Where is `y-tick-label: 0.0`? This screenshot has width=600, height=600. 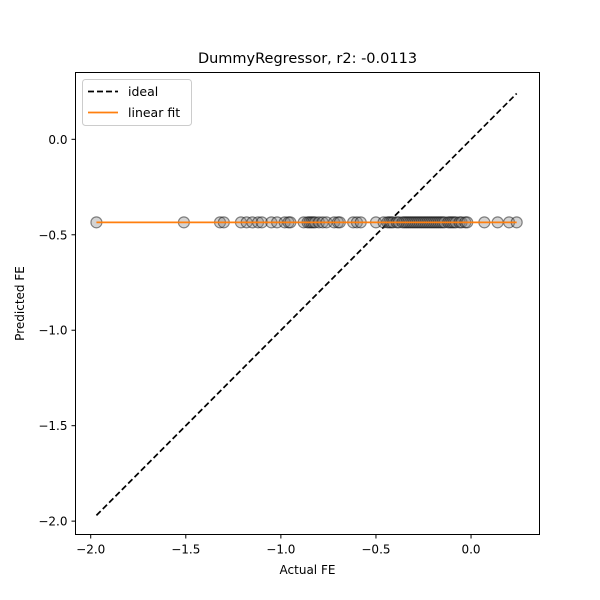
y-tick-label: 0.0 is located at coordinates (57, 140).